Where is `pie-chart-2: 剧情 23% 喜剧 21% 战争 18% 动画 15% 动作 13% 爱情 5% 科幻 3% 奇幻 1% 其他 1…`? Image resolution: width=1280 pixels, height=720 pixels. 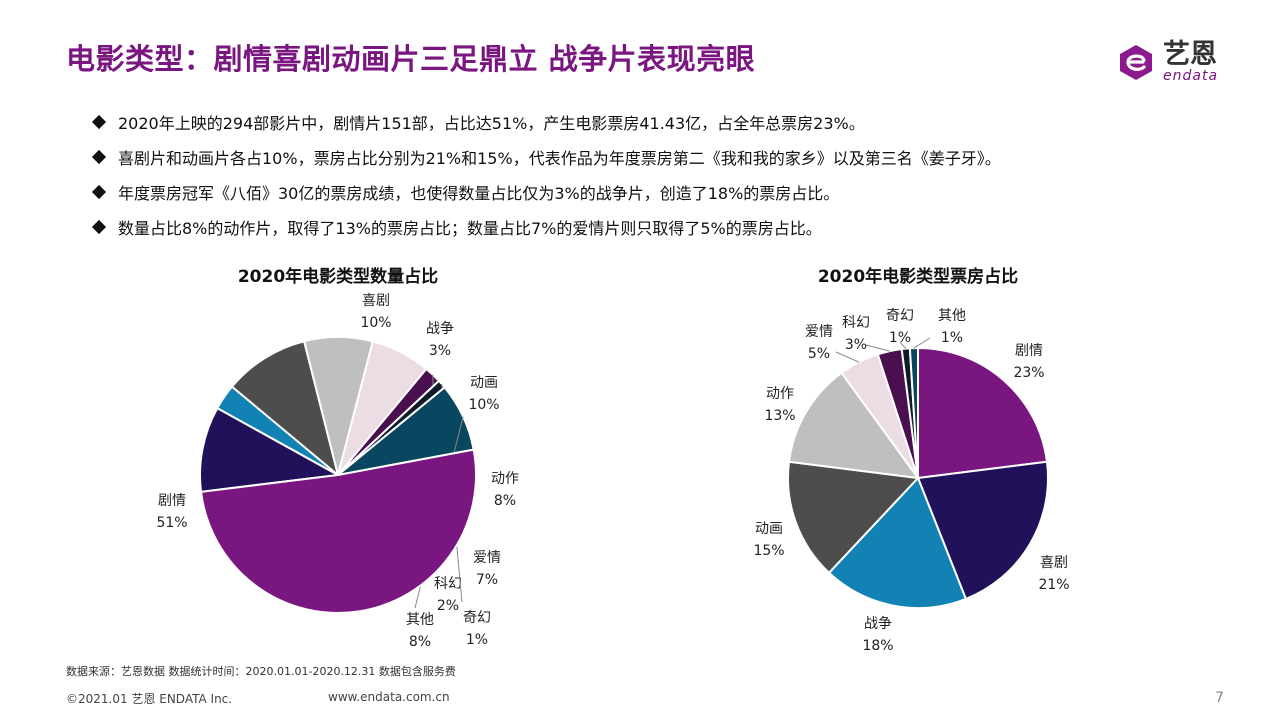
pie-chart-2: 剧情 23% 喜剧 21% 战争 18% 动画 15% 动作 13% 爱情 5% 科幻 3% 奇幻 1% 其他 1… is located at coordinates (911, 480).